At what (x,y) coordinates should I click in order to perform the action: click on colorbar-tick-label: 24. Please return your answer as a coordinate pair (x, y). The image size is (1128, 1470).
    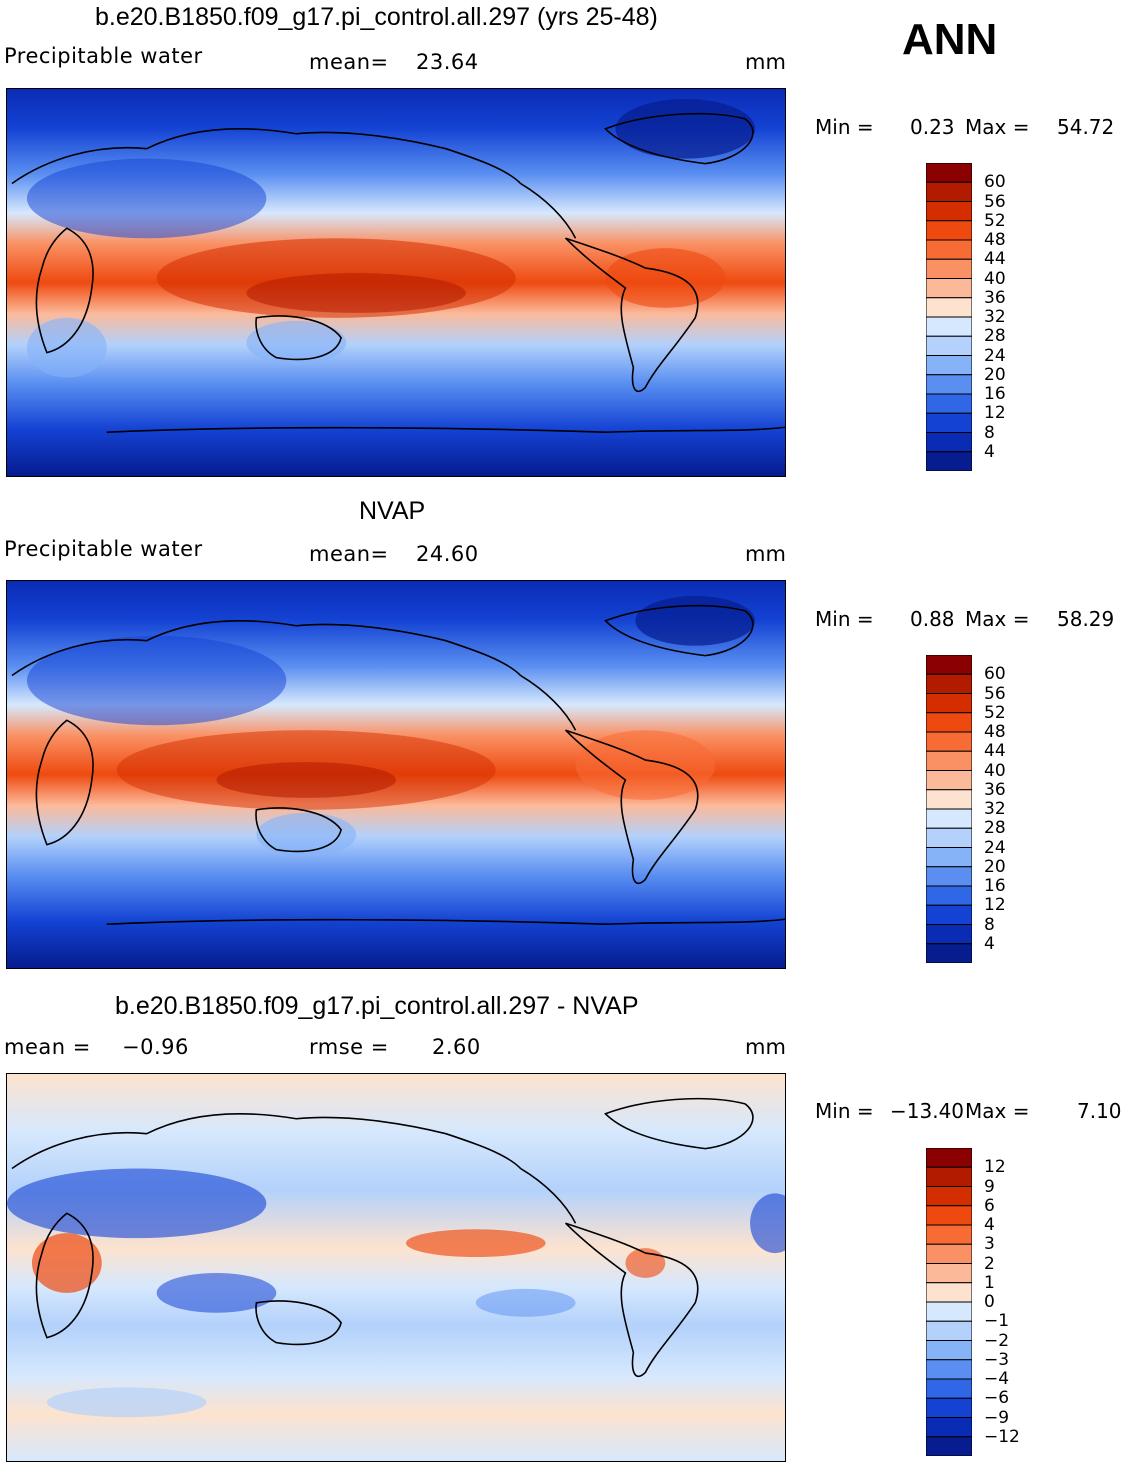
    Looking at the image, I should click on (995, 847).